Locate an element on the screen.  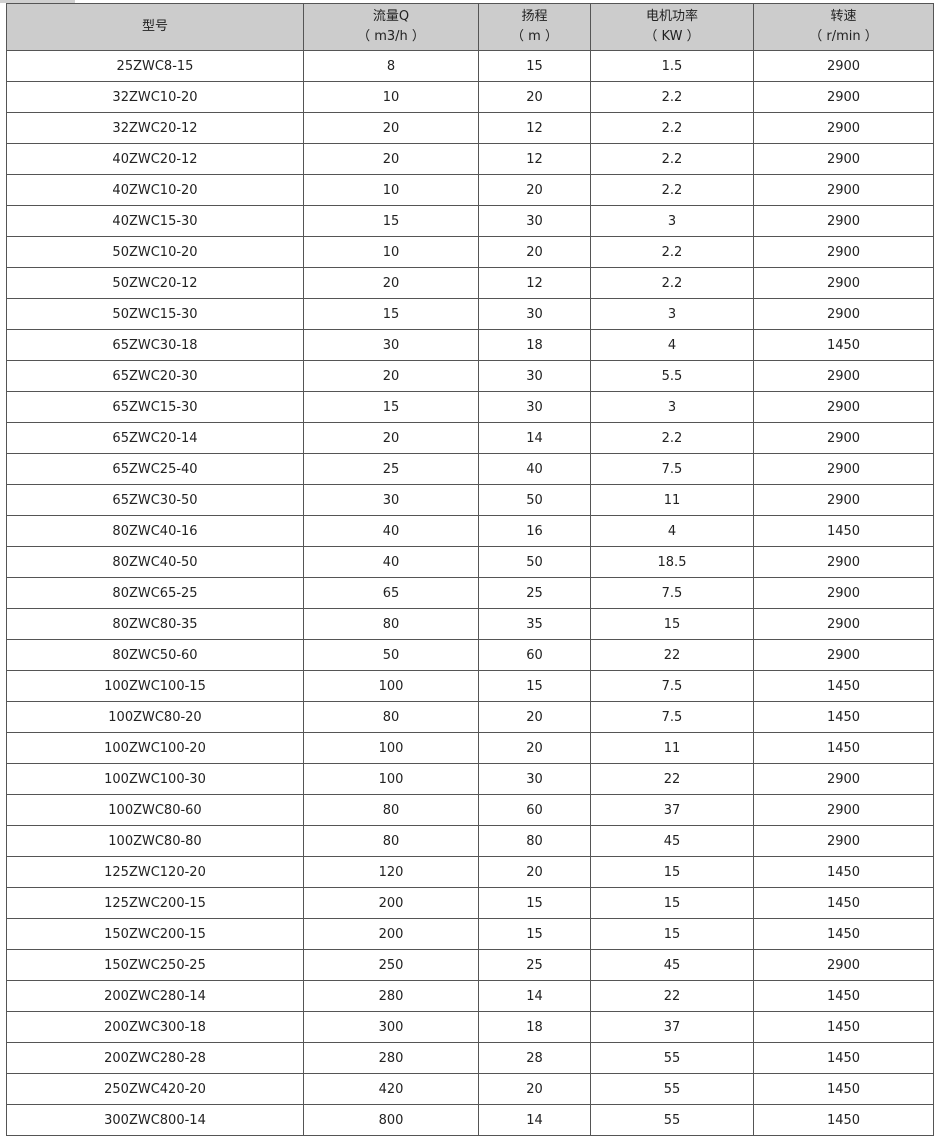
header-unit: （ KW ） is located at coordinates (672, 36).